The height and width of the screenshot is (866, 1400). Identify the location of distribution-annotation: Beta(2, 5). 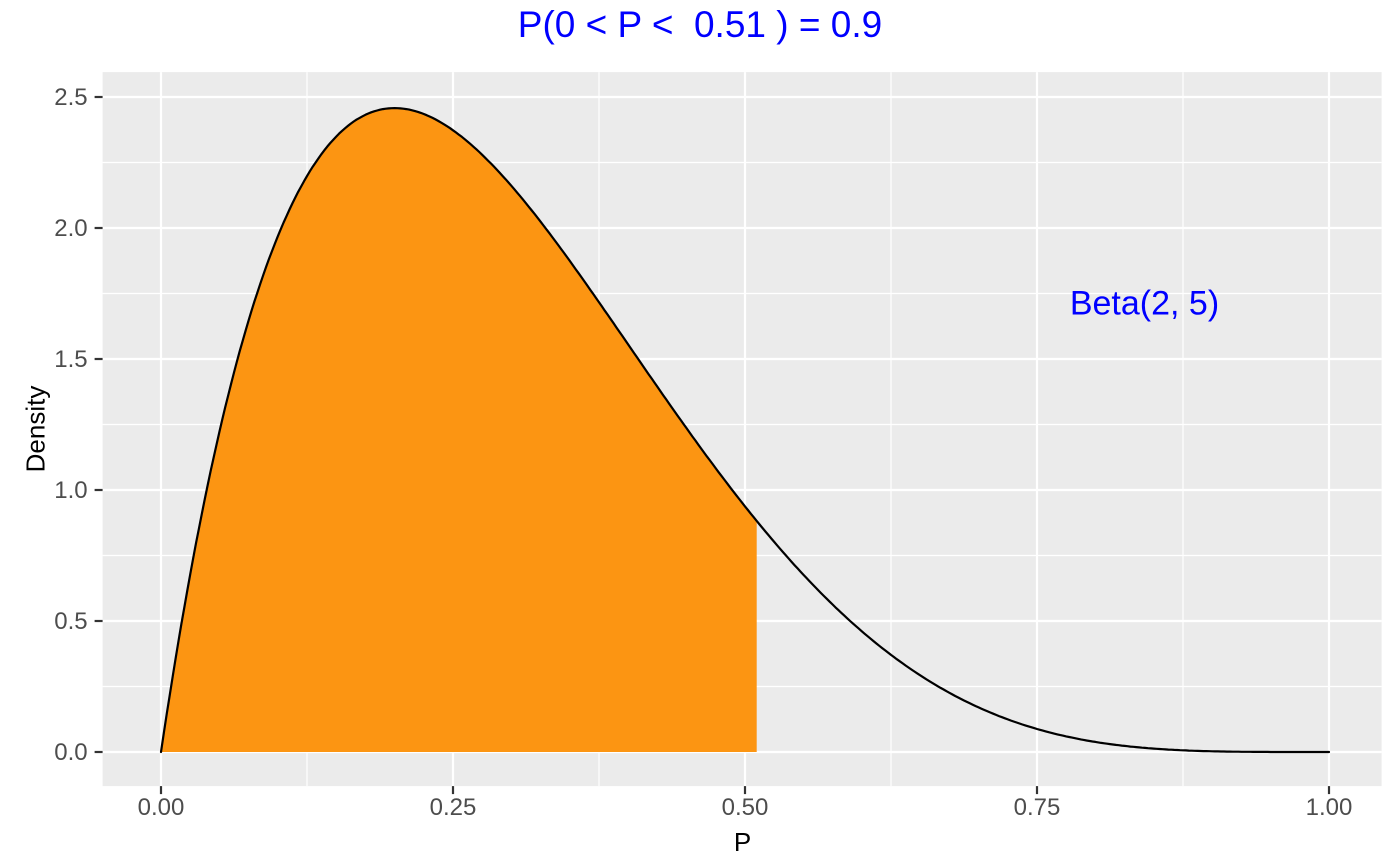
(1144, 304).